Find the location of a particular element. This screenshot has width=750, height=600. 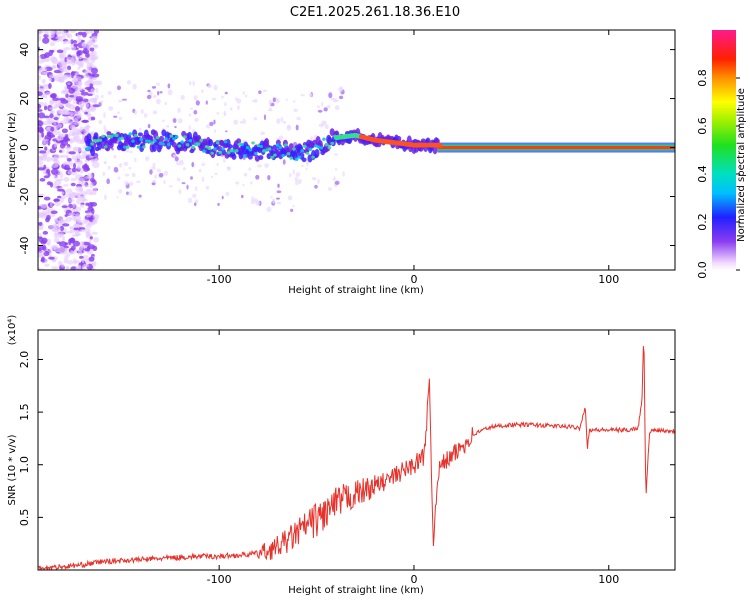

snr-y-tick-label: 0.5 is located at coordinates (24, 518).